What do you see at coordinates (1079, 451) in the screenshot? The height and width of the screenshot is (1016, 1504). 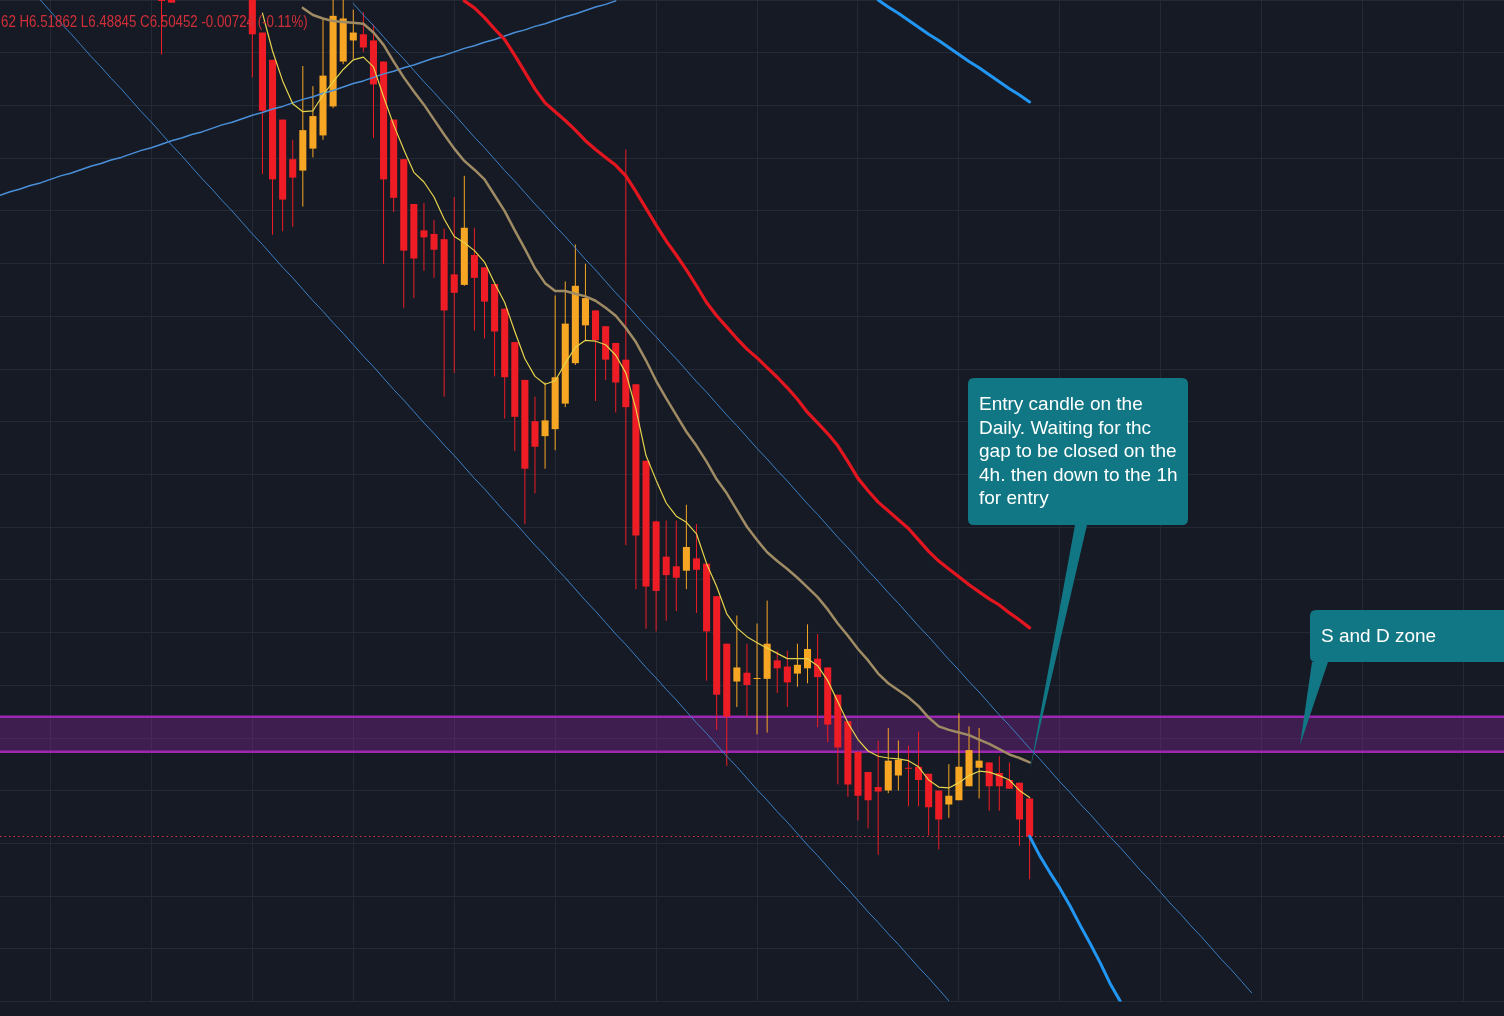 I see `annotation: Entry candle on the Daily. Waiting for thc gap to be closed on the 4h. then down to the 1h for entry` at bounding box center [1079, 451].